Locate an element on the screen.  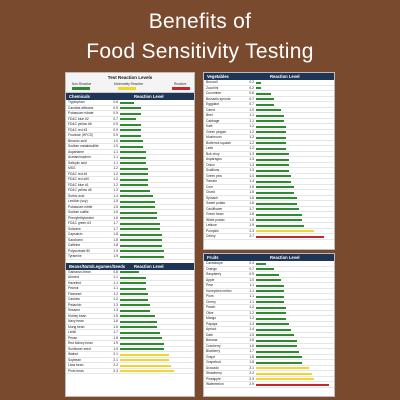
item-name: Apple is located at coordinates (210, 279).